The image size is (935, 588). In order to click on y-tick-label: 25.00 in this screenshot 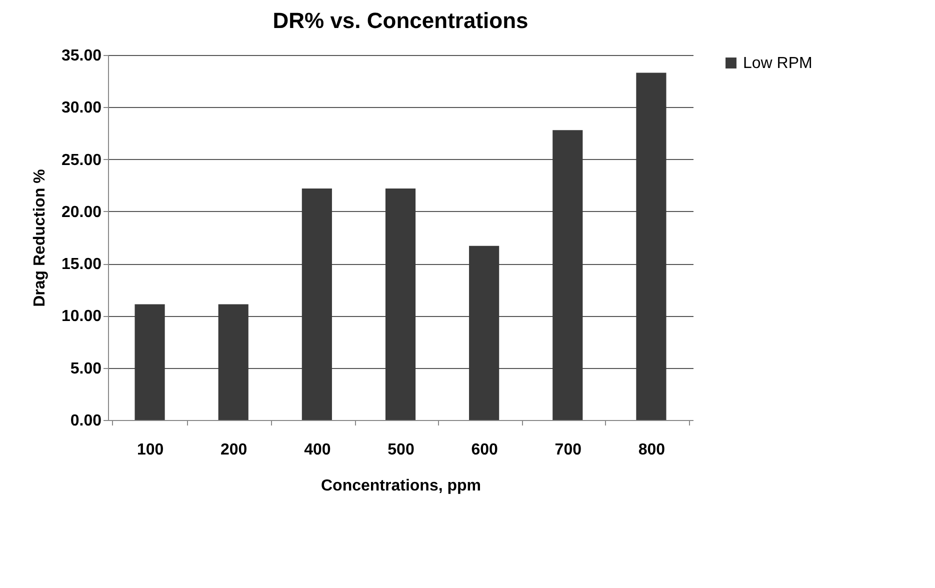, I will do `click(81, 160)`.